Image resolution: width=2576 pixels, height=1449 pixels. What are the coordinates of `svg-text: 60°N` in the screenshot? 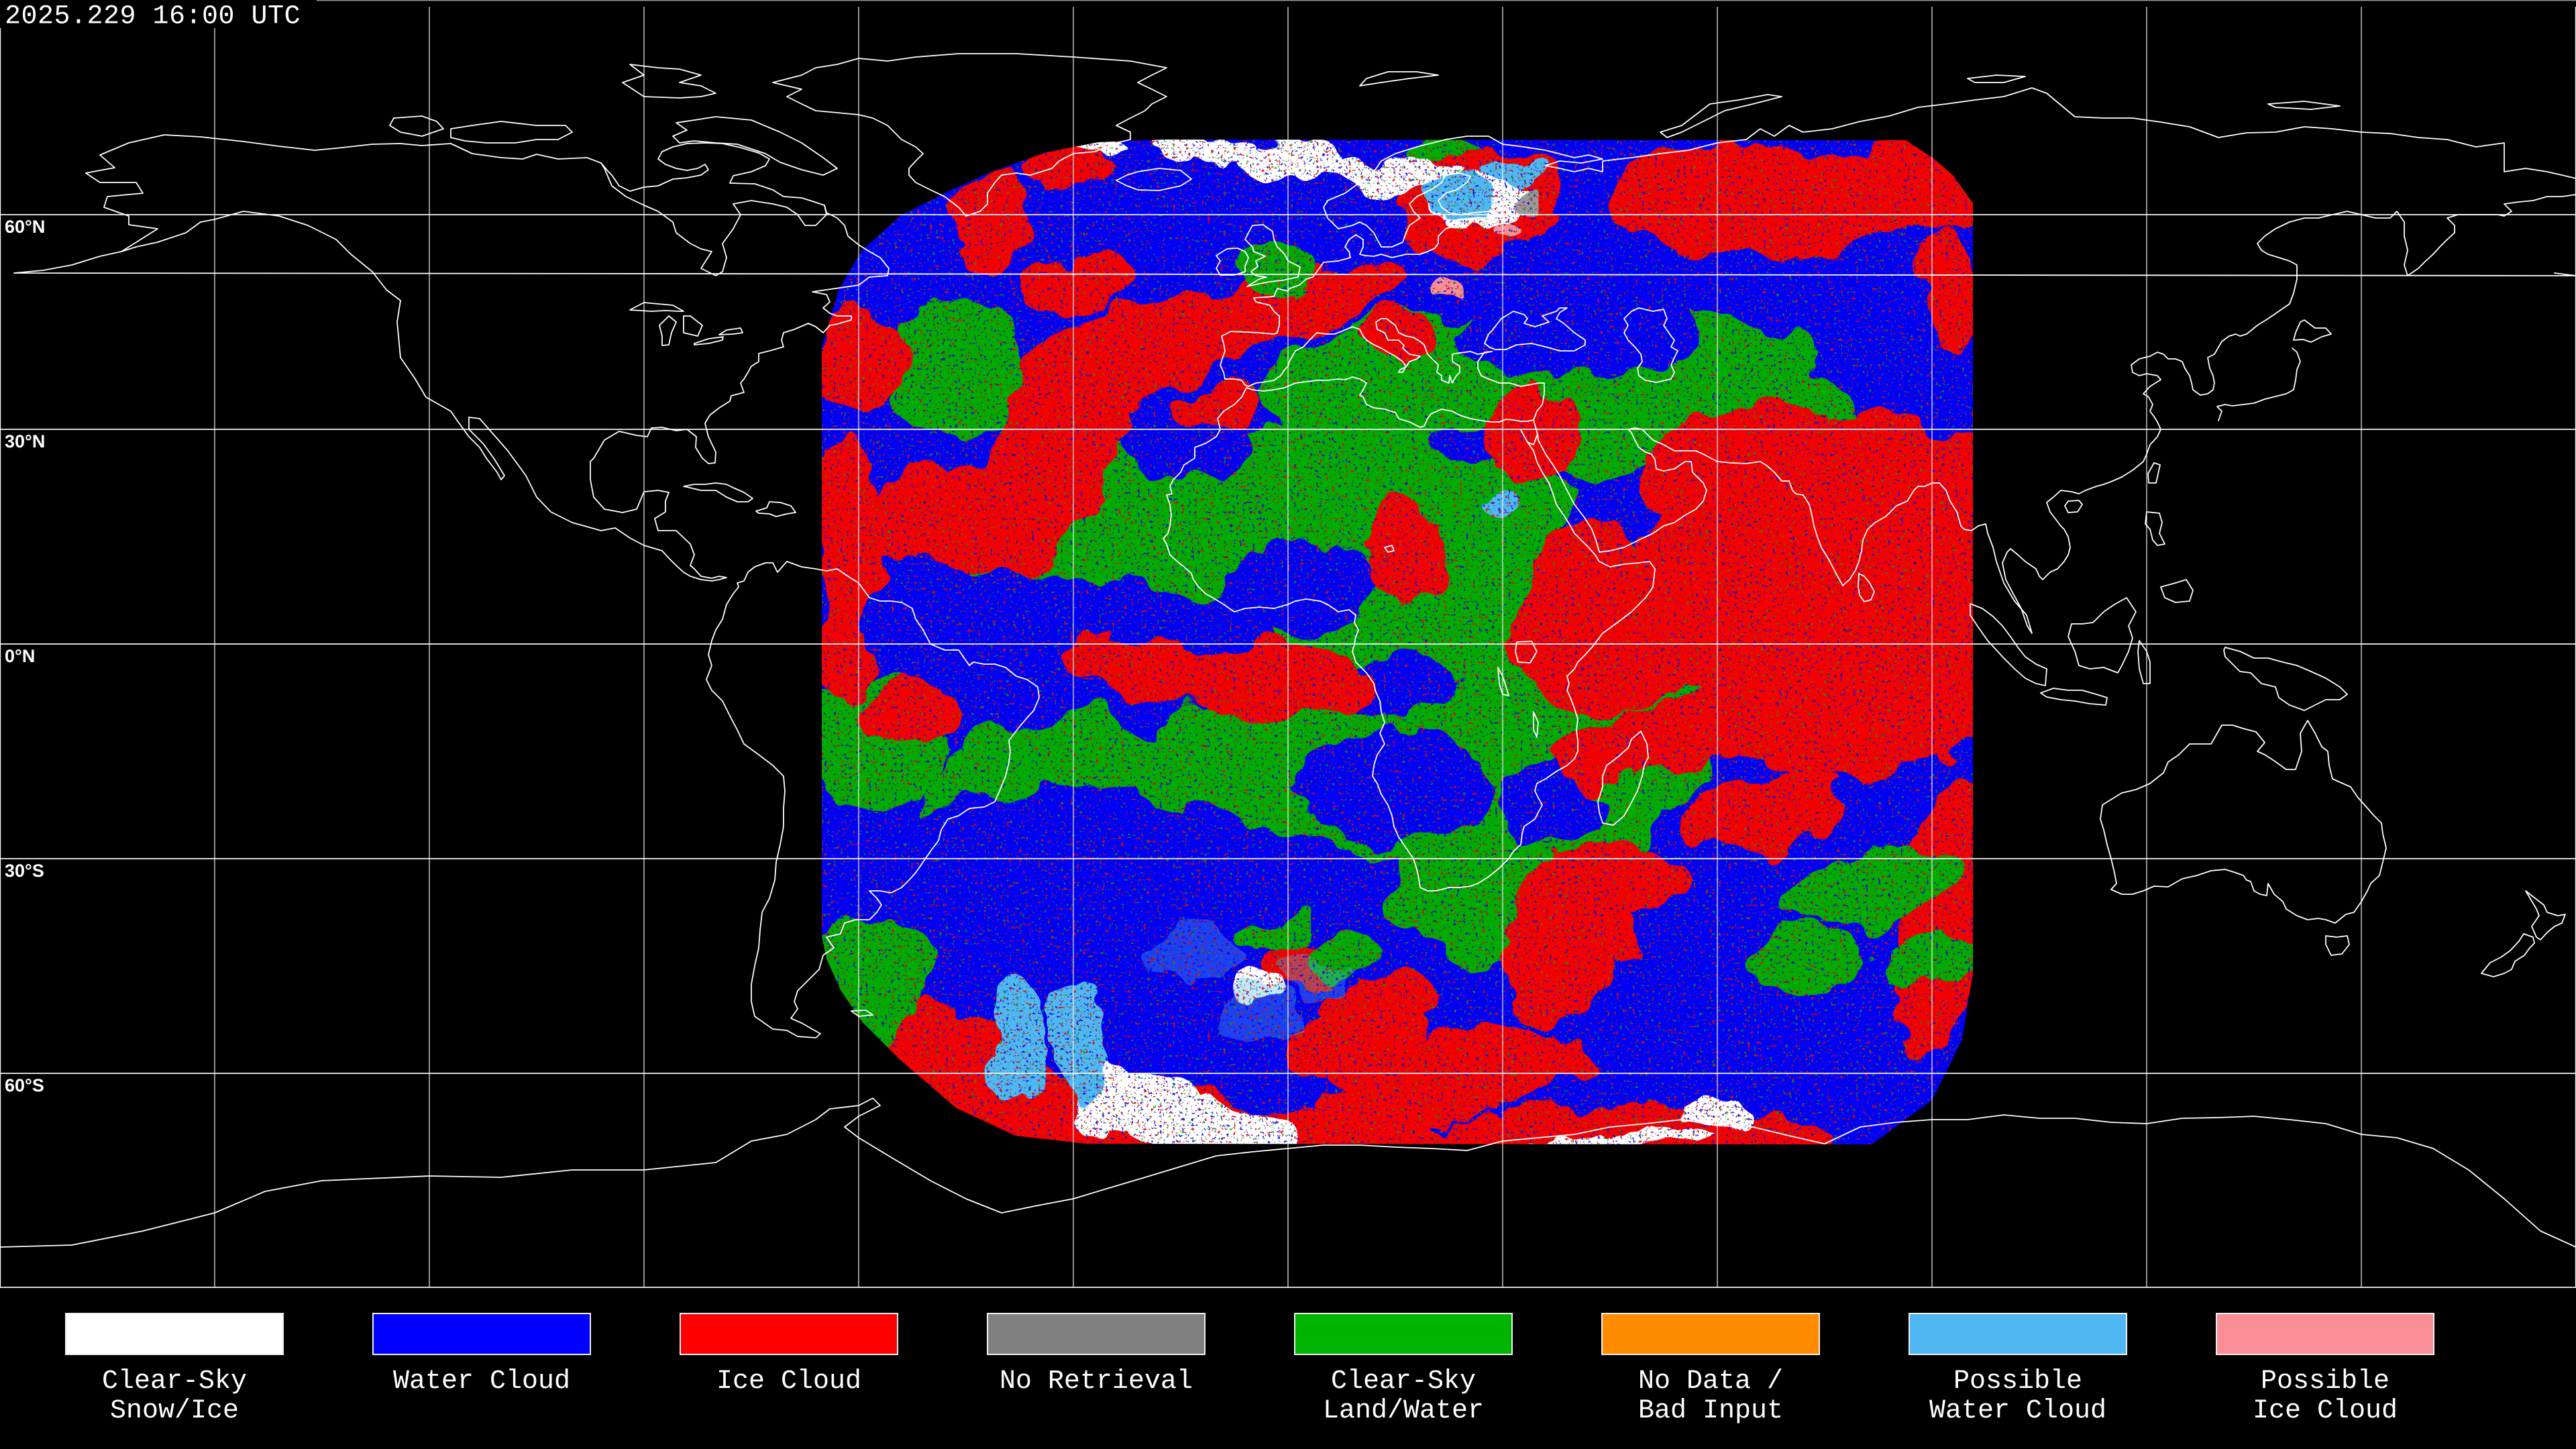 It's located at (25, 227).